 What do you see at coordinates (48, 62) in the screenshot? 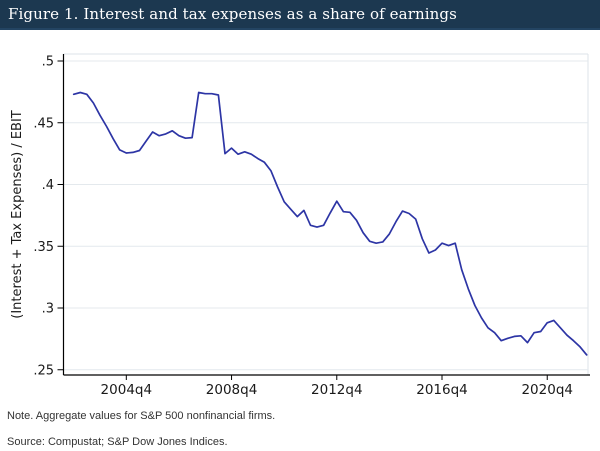
I see `y-tick-label: .5` at bounding box center [48, 62].